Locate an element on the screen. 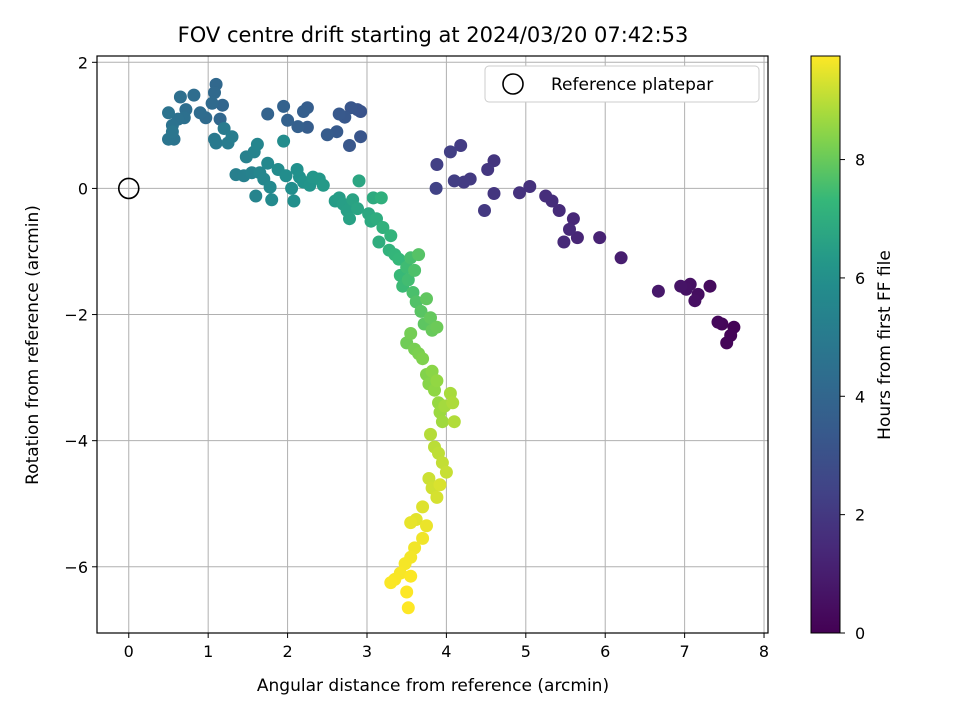 Image resolution: width=960 pixels, height=720 pixels. colorbar is located at coordinates (825, 344).